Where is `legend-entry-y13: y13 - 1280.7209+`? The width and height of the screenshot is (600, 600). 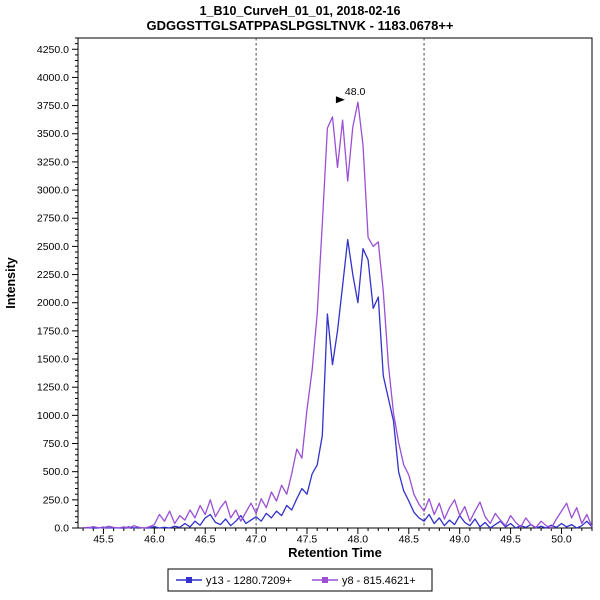
legend-entry-y13: y13 - 1280.7209+ is located at coordinates (234, 581).